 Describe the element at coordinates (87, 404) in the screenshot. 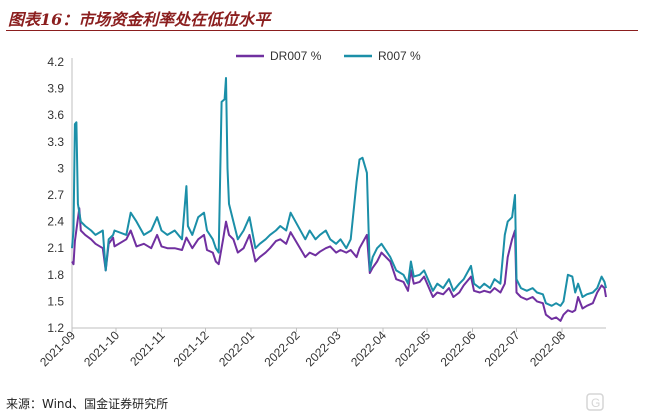

I see `source-note: 来源：Wind、国金证券研究所` at that location.